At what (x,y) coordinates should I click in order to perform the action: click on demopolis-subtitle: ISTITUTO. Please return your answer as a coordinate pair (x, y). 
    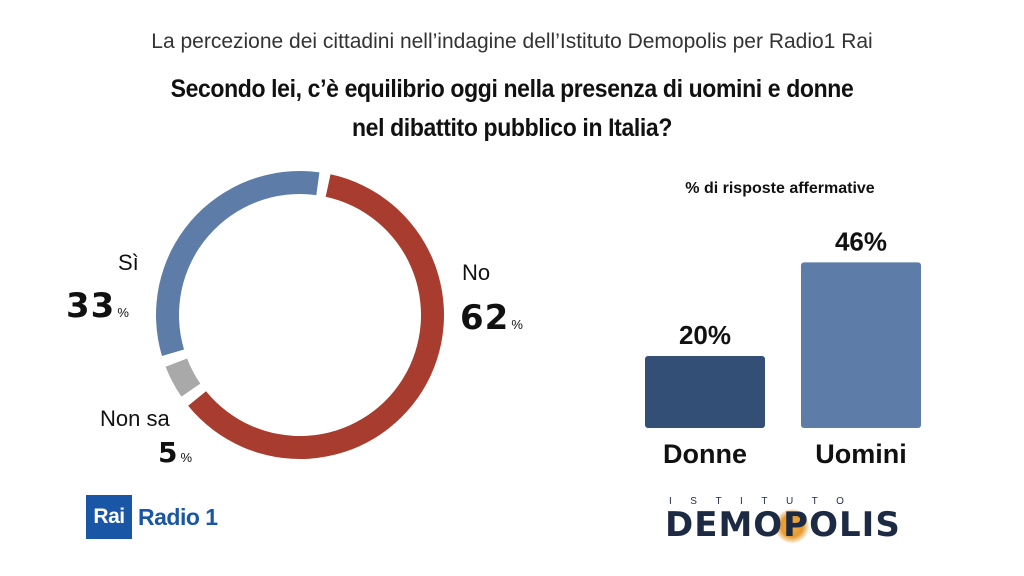
    Looking at the image, I should click on (766, 501).